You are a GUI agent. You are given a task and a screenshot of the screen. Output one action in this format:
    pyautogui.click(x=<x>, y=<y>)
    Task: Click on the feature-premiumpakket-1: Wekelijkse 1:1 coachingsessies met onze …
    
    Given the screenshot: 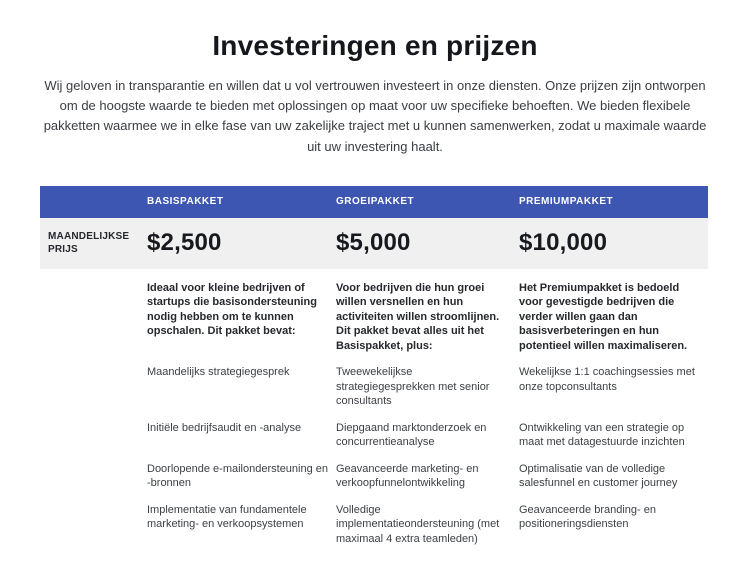 What is the action you would take?
    pyautogui.click(x=607, y=379)
    